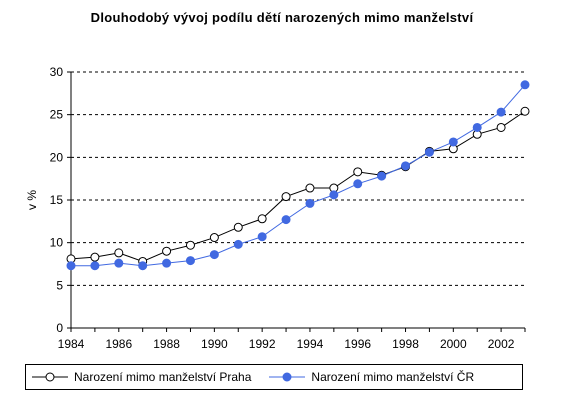  I want to click on x-tick-label: 2000, so click(453, 344).